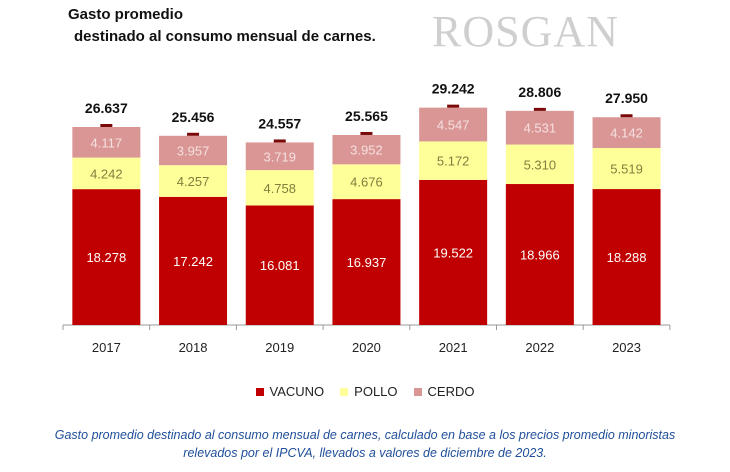 The width and height of the screenshot is (730, 472). Describe the element at coordinates (279, 347) in the screenshot. I see `x-tick-label: 2019` at that location.